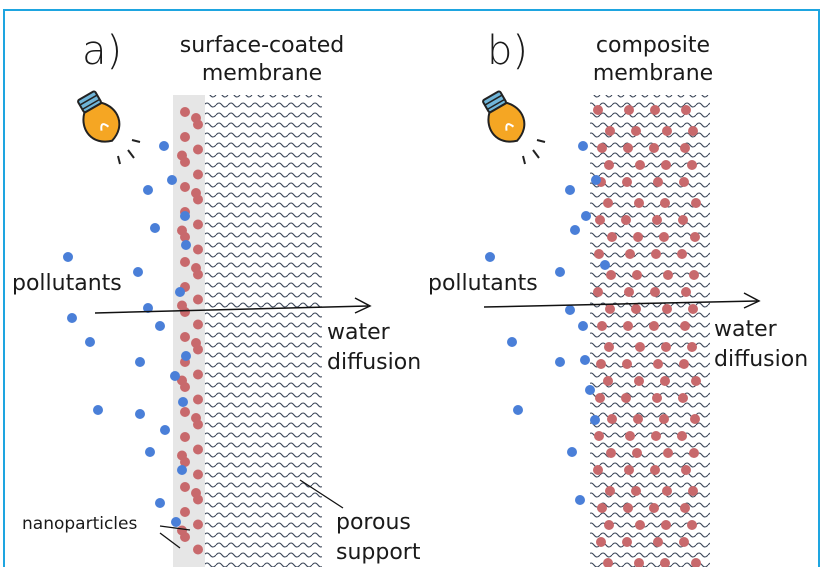 Image resolution: width=823 pixels, height=571 pixels. What do you see at coordinates (262, 60) in the screenshot?
I see `panel-a-title: surface-coated membrane` at bounding box center [262, 60].